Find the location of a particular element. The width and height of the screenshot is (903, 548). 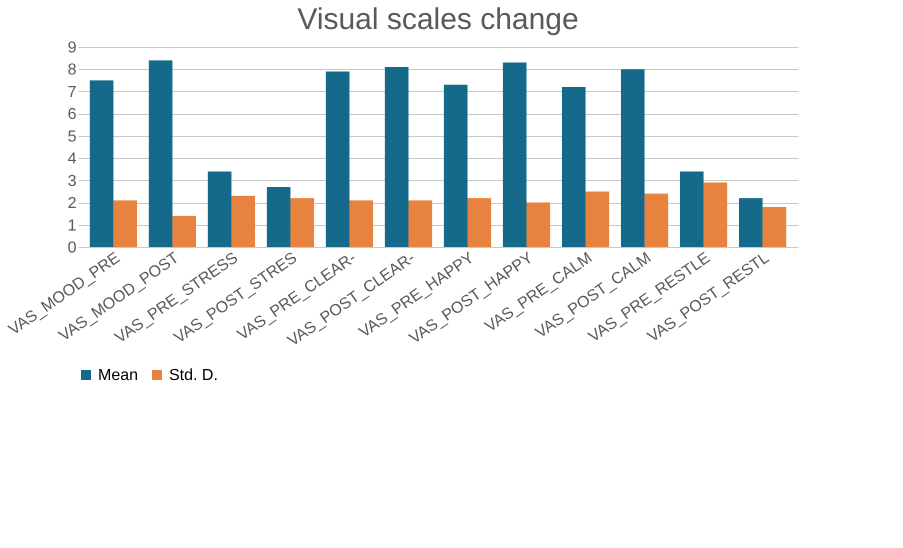

y-tick-label: 0 is located at coordinates (72, 248).